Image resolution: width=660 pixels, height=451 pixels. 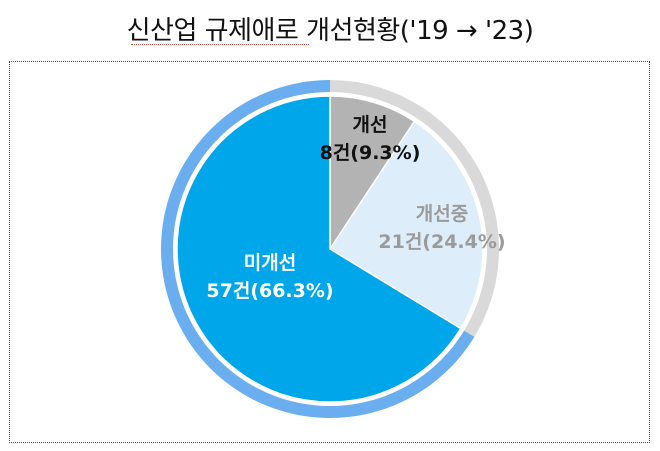 What do you see at coordinates (442, 214) in the screenshot?
I see `slice-name-label: 개선중` at bounding box center [442, 214].